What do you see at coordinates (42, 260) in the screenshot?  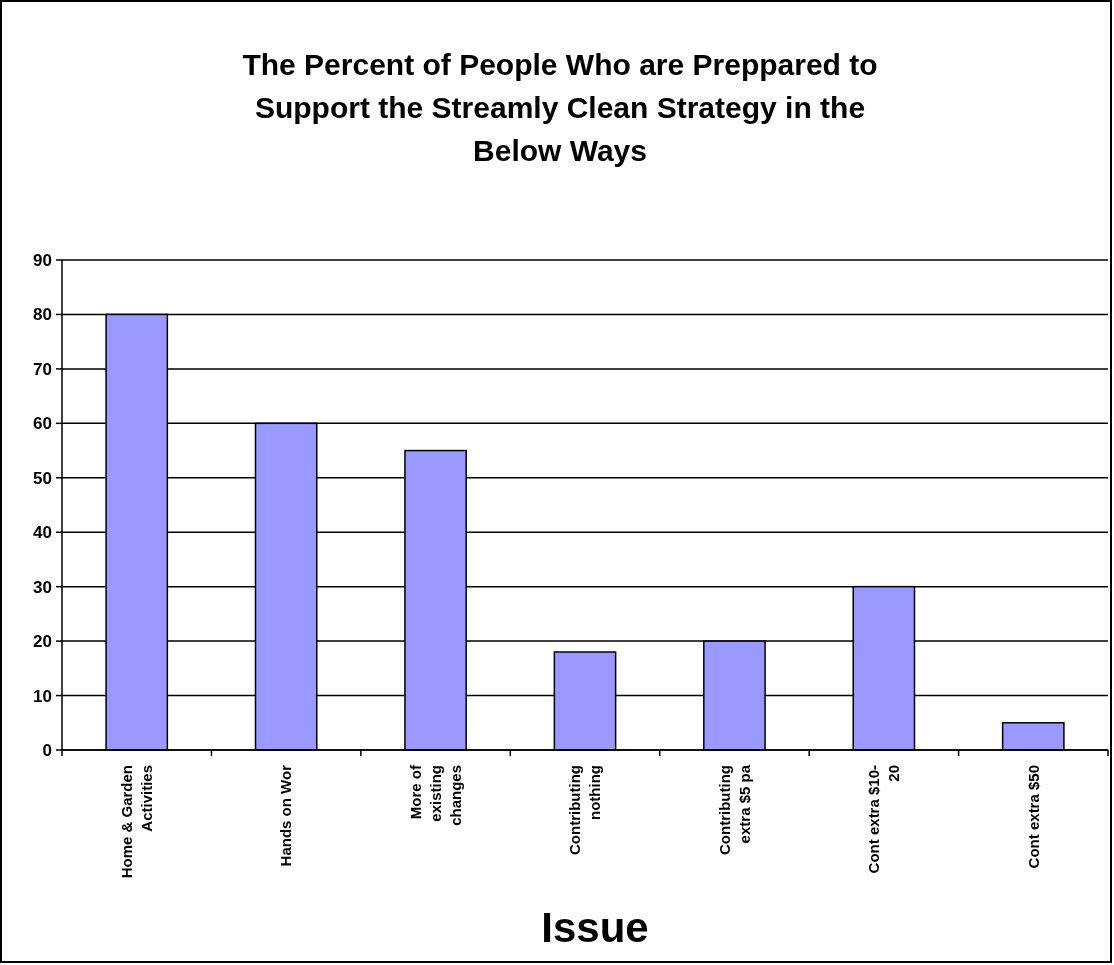 I see `y-tick-label: 90` at bounding box center [42, 260].